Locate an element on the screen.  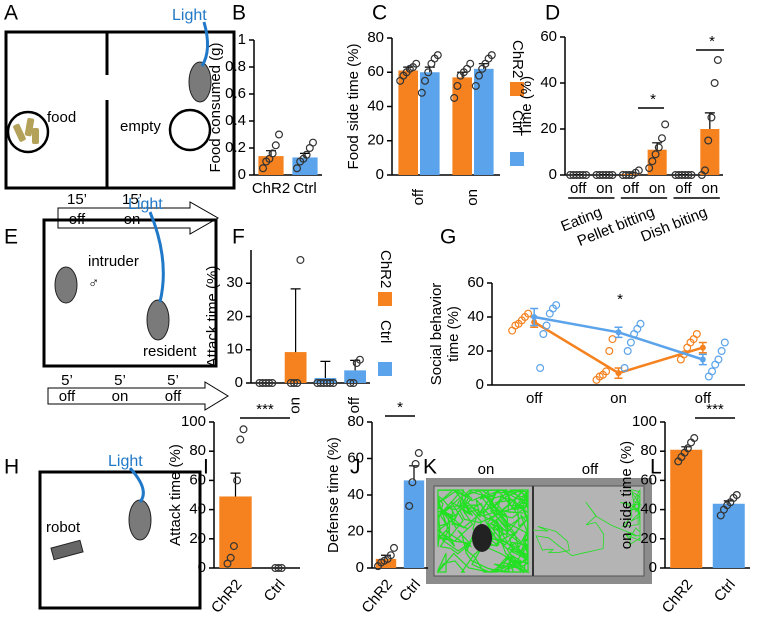
zone-label: off is located at coordinates (590, 469).